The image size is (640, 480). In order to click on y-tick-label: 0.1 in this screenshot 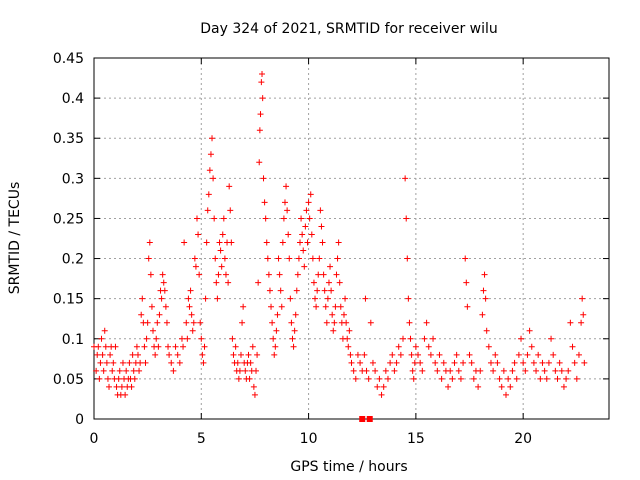, I will do `click(73, 340)`.